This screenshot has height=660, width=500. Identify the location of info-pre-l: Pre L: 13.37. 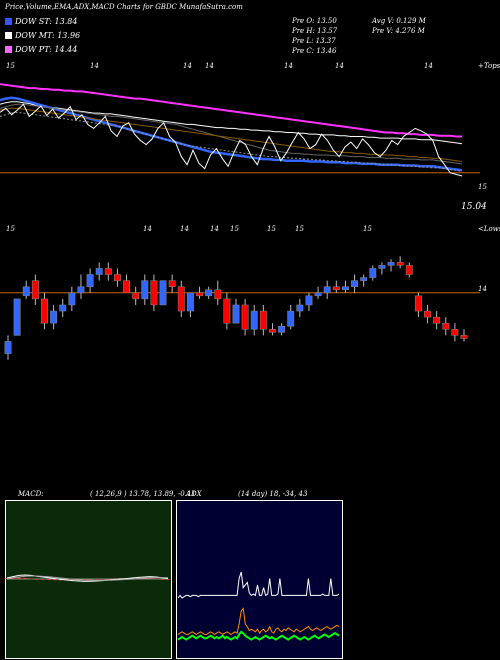
(314, 41).